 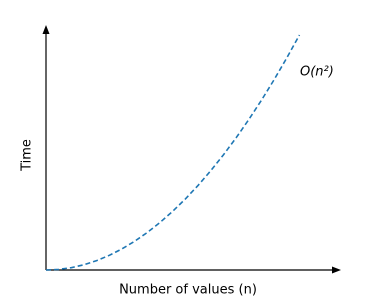 I want to click on annotation: O(n²), so click(x=317, y=72).